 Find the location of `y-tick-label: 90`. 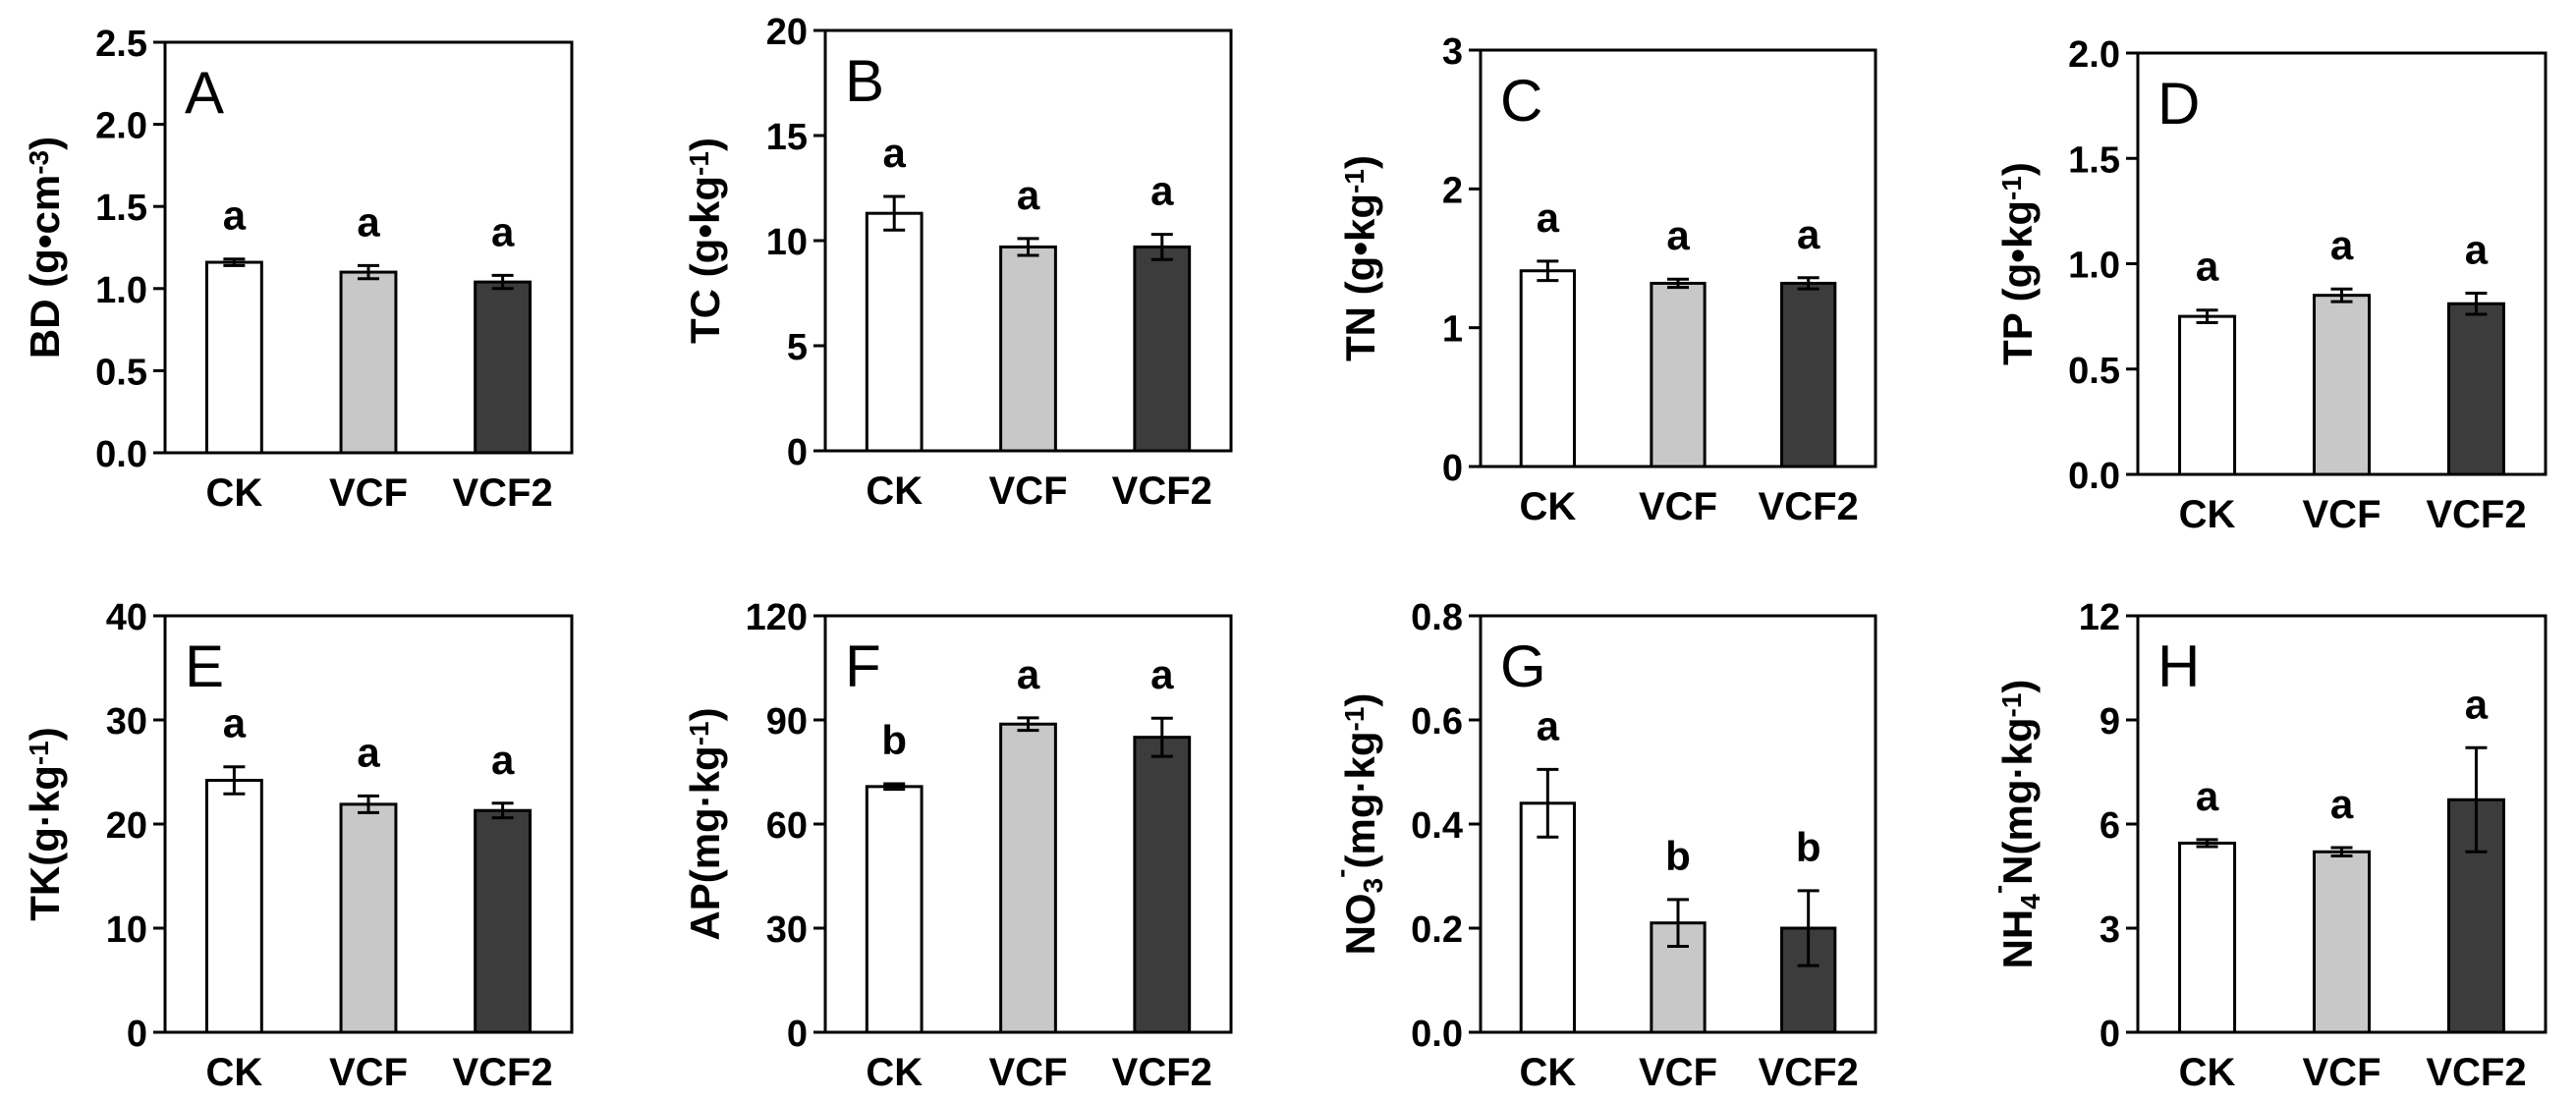

y-tick-label: 90 is located at coordinates (787, 722).